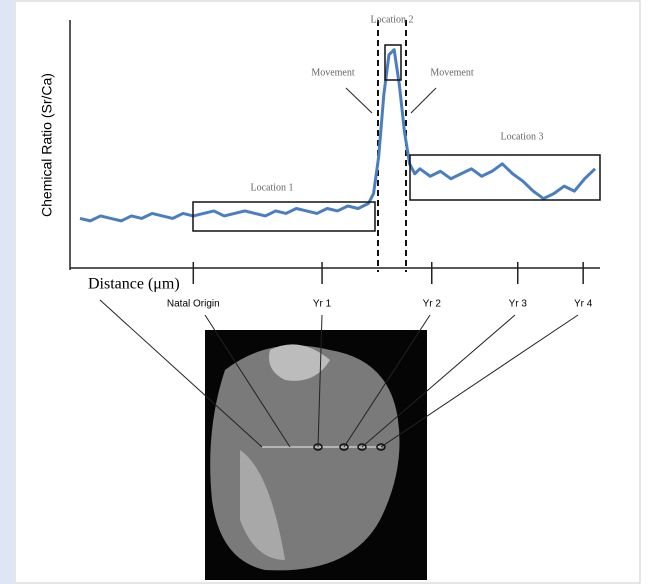 This screenshot has height=584, width=648. Describe the element at coordinates (193, 304) in the screenshot. I see `x-tick-label: Natal Origin` at that location.